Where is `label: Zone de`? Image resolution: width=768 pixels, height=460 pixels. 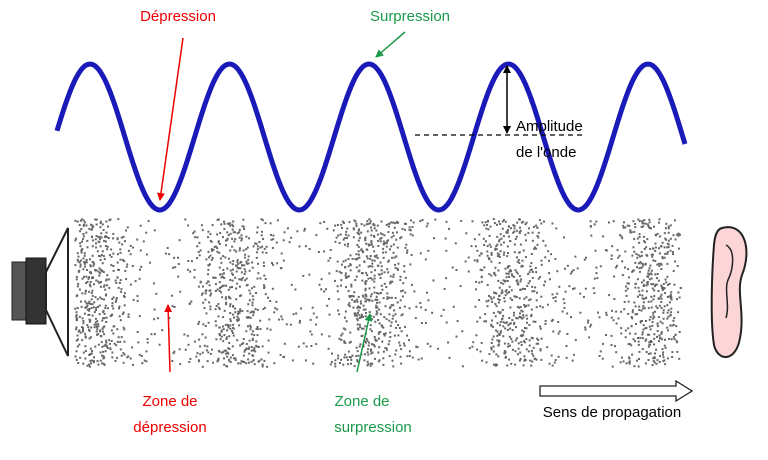
label: Zone de is located at coordinates (169, 401).